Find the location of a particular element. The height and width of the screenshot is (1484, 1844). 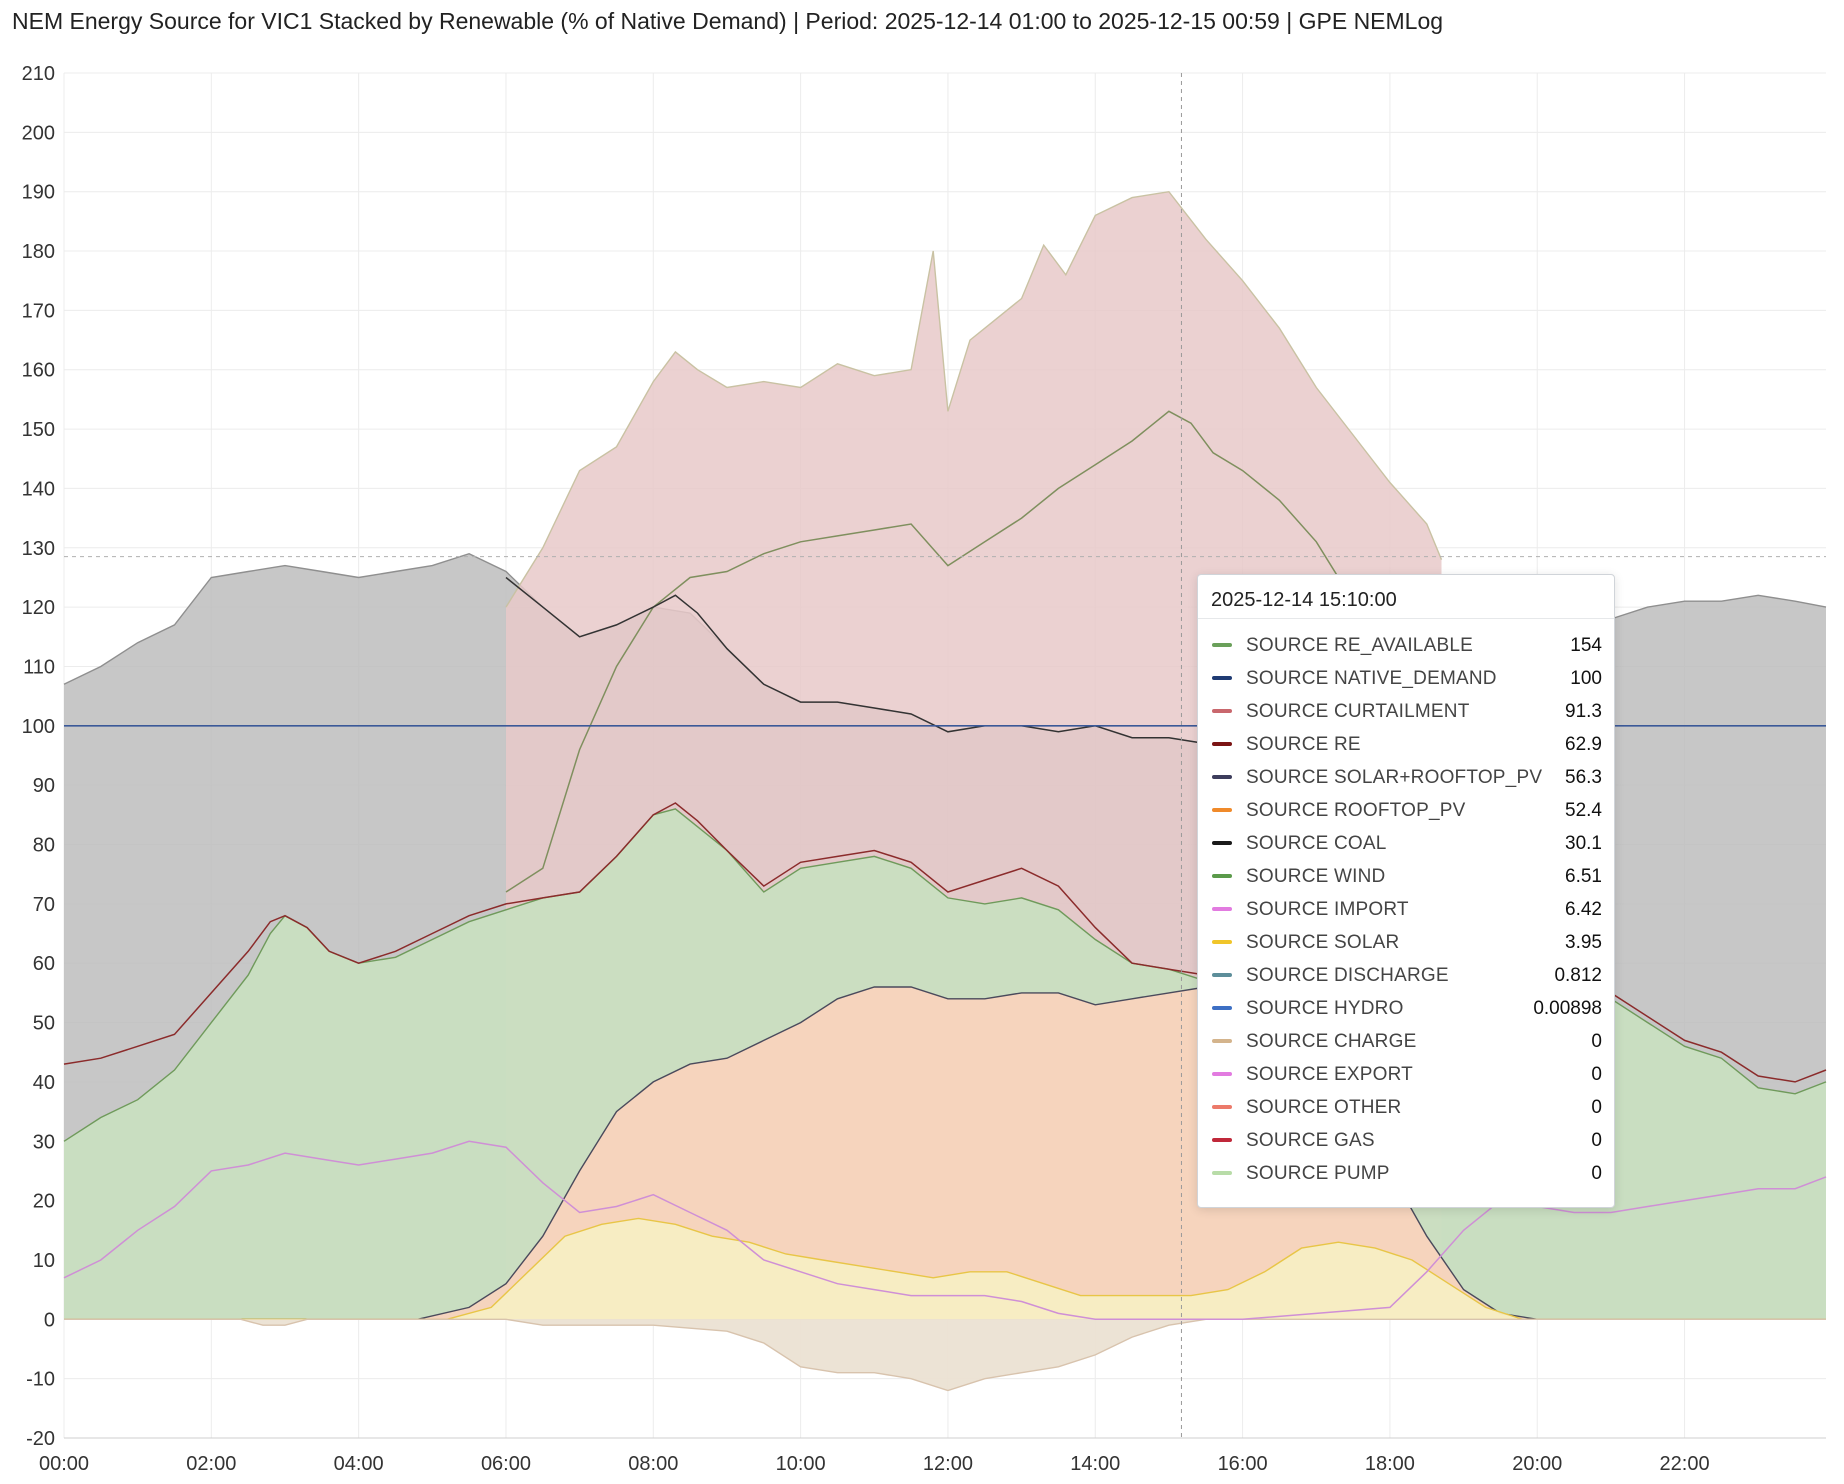

tooltip-row: SOURCE EXPORT 0 is located at coordinates (1406, 1074).